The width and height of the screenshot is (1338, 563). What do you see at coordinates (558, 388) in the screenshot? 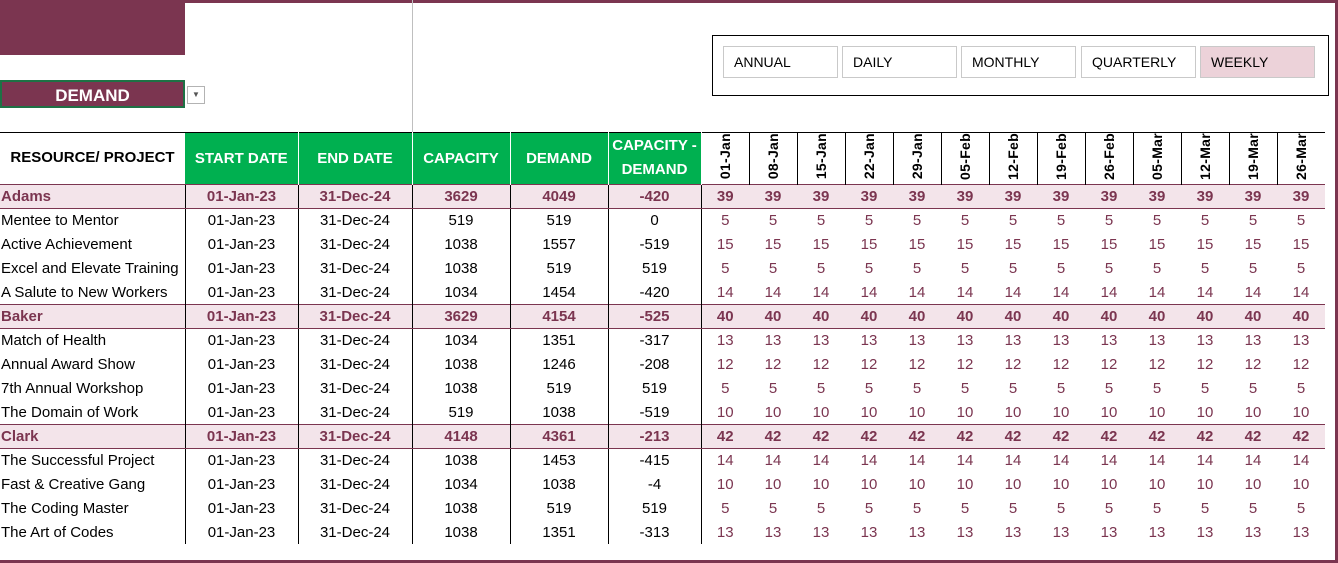
I see `demand-cell: 519` at bounding box center [558, 388].